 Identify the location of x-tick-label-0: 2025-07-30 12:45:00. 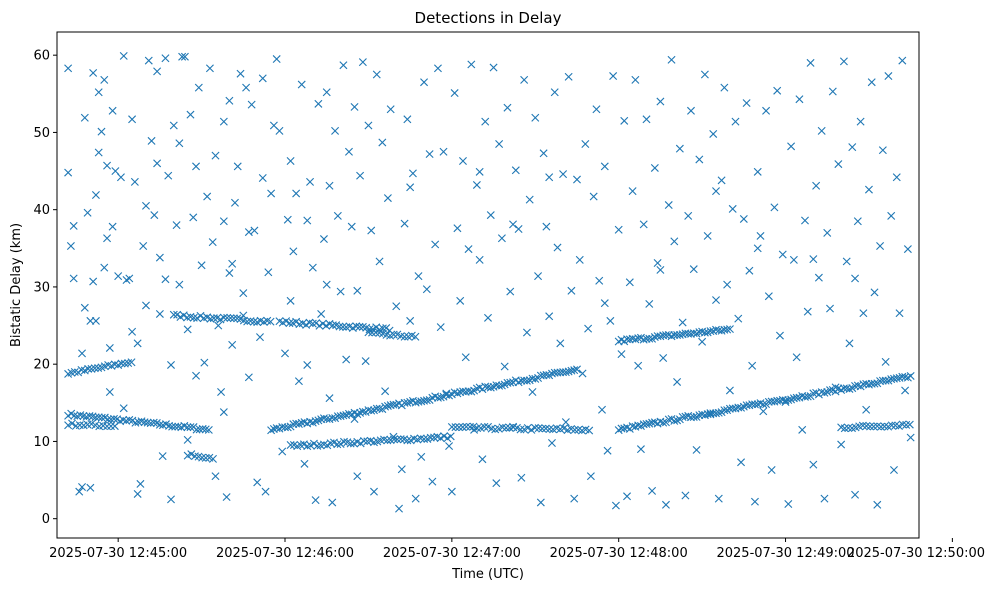
(118, 553).